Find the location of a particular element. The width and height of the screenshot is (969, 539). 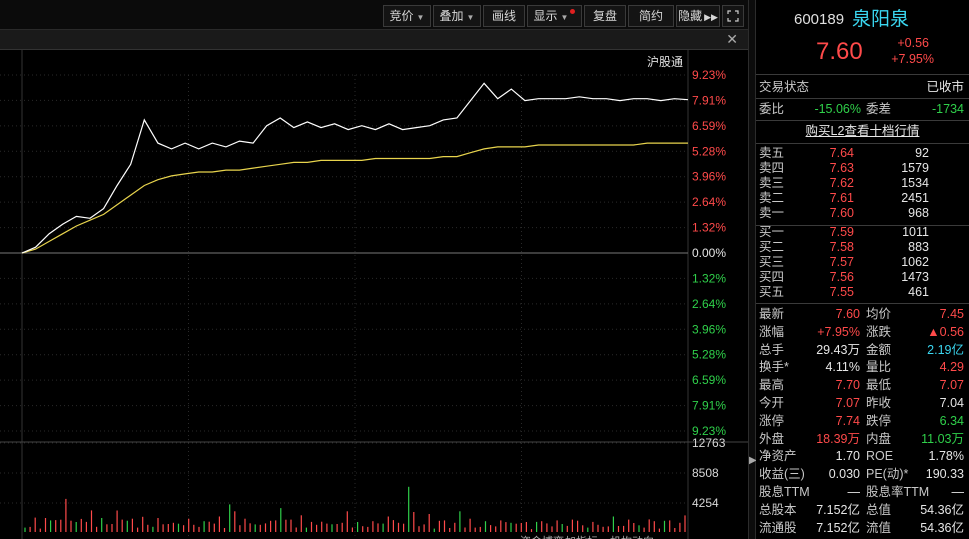

order-price: 7.62 is located at coordinates (841, 183).